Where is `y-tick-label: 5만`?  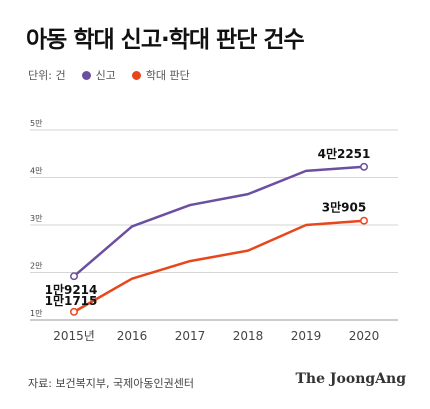 y-tick-label: 5만 is located at coordinates (36, 123).